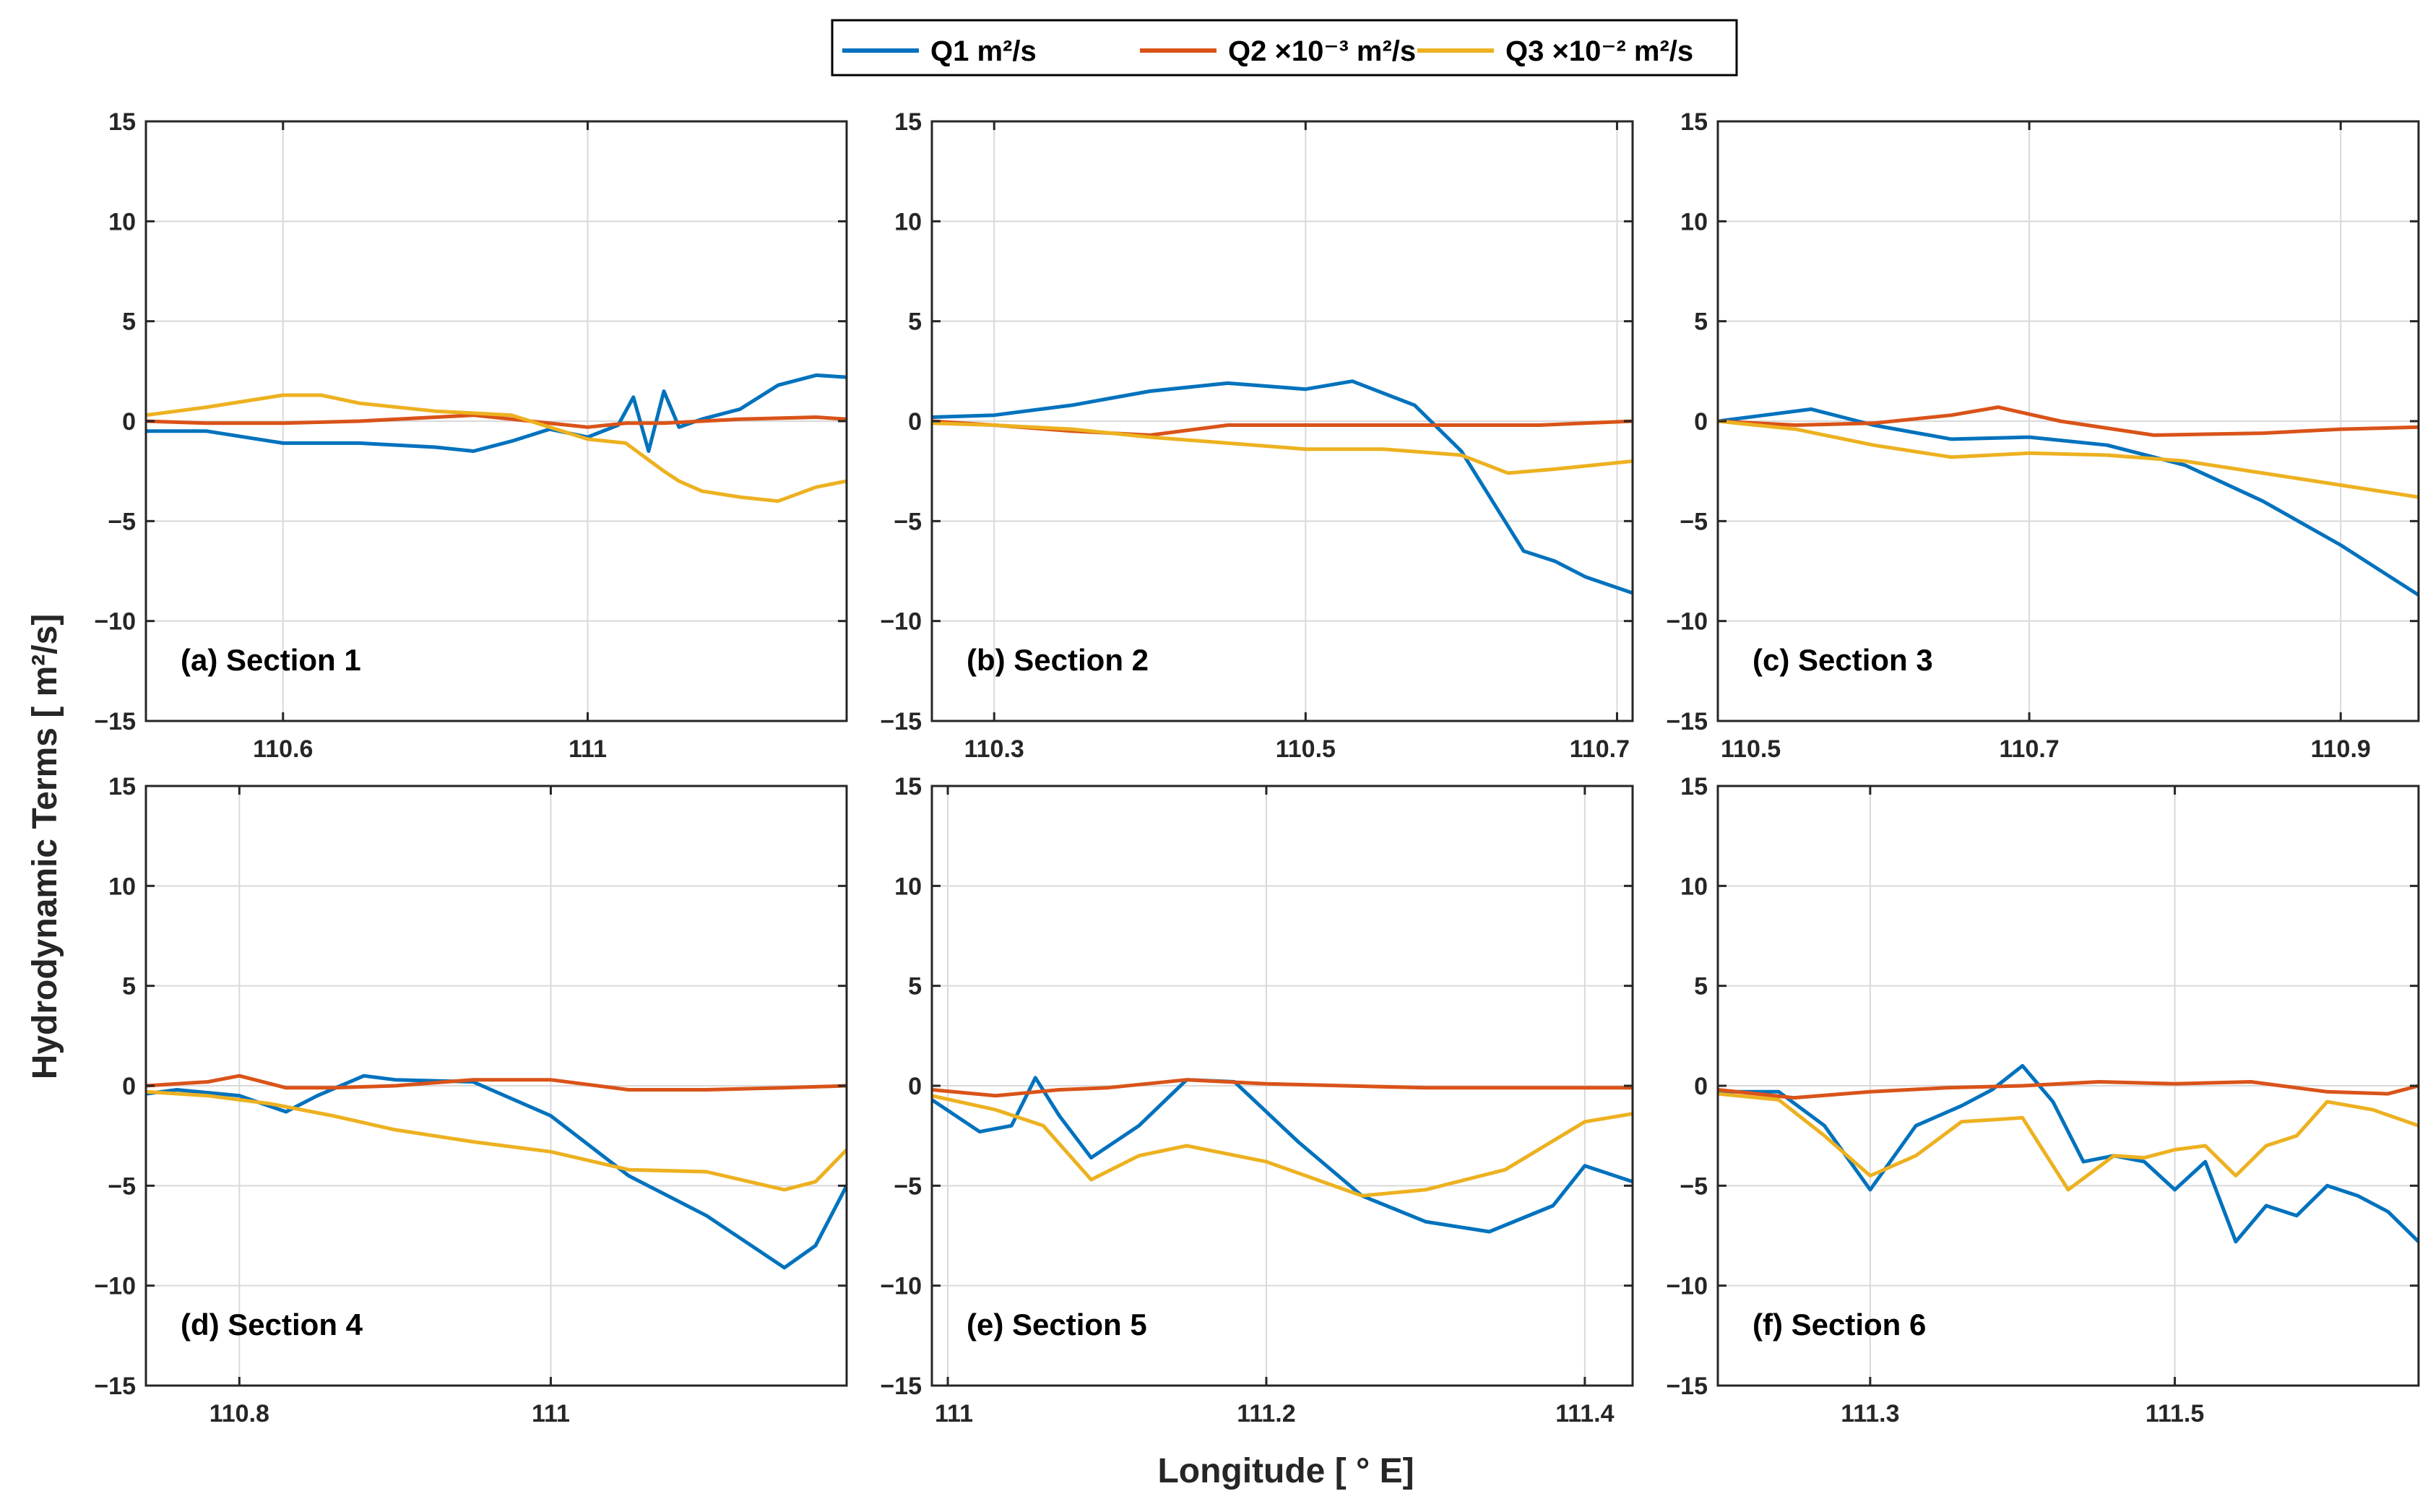  I want to click on x-tick-label: 111.4, so click(1584, 1413).